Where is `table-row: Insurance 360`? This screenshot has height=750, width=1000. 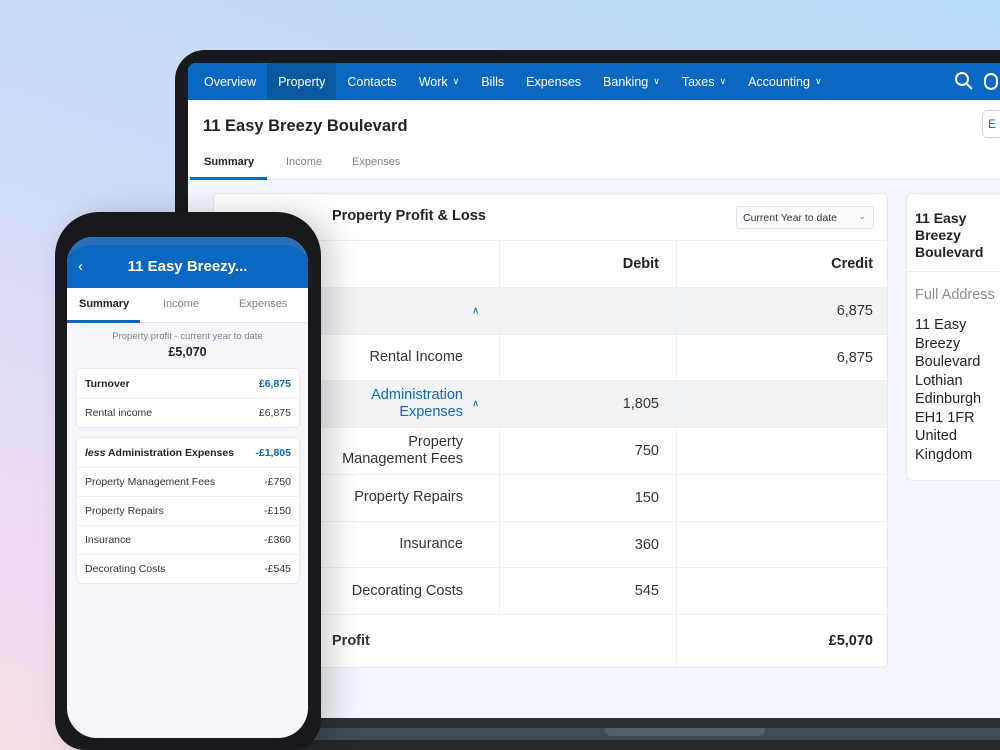 table-row: Insurance 360 is located at coordinates (550, 544).